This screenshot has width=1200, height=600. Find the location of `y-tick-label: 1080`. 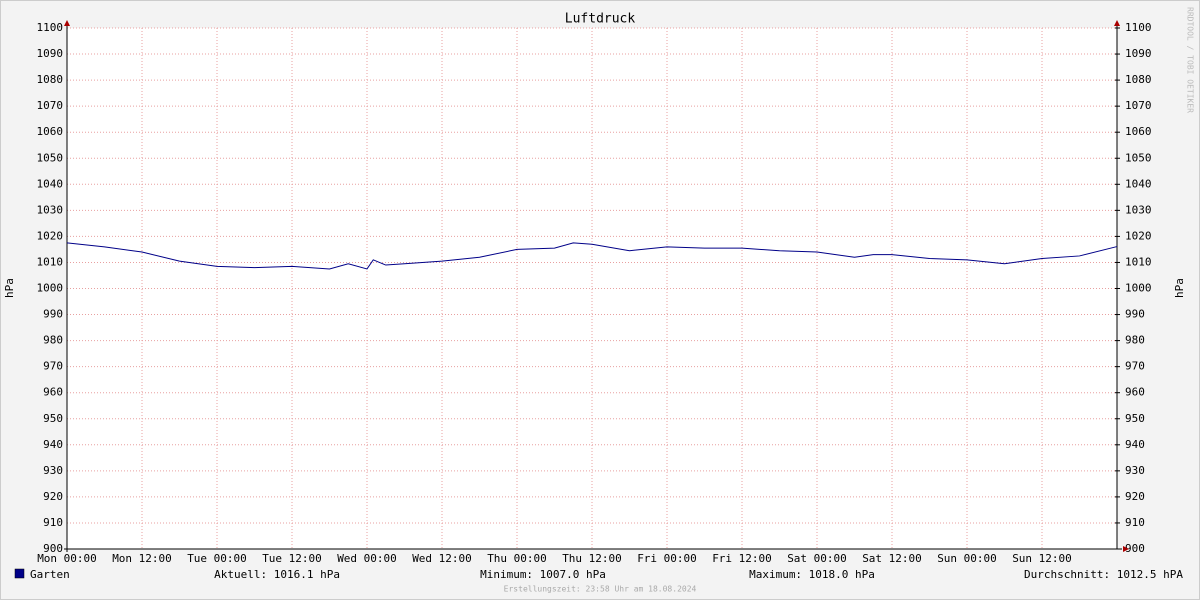

y-tick-label: 1080 is located at coordinates (50, 79).